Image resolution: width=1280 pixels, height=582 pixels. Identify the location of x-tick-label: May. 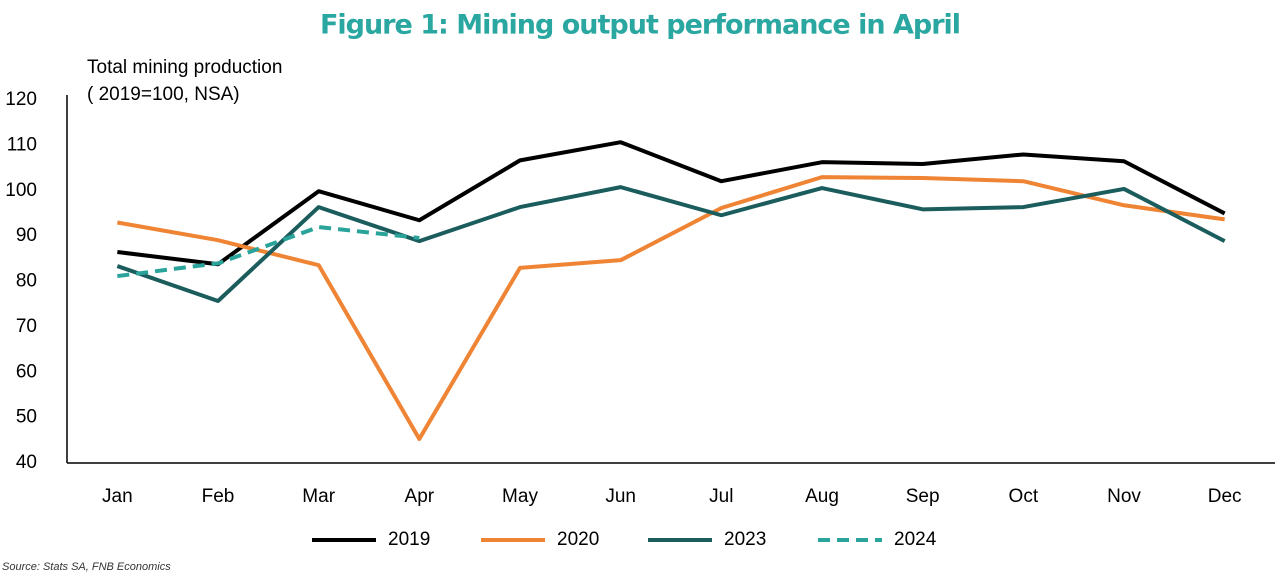
(520, 496).